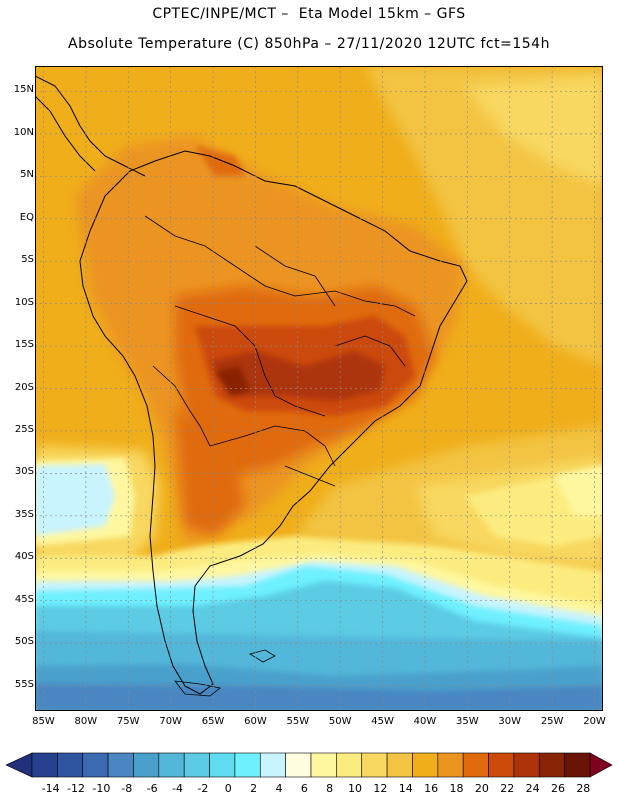 The height and width of the screenshot is (800, 618). I want to click on colorbar-label: 20, so click(481, 788).